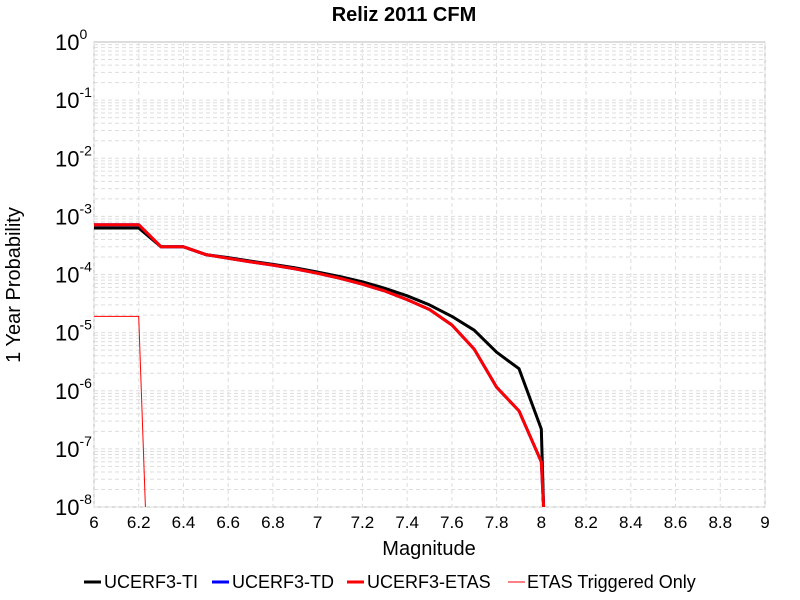 The height and width of the screenshot is (600, 800). What do you see at coordinates (73, 331) in the screenshot?
I see `y-tick-label: 10⁻⁵` at bounding box center [73, 331].